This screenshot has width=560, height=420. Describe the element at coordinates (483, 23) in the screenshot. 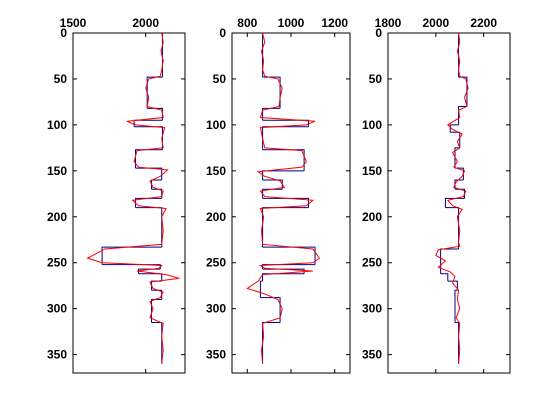

I see `x-tick-label: 2200` at that location.